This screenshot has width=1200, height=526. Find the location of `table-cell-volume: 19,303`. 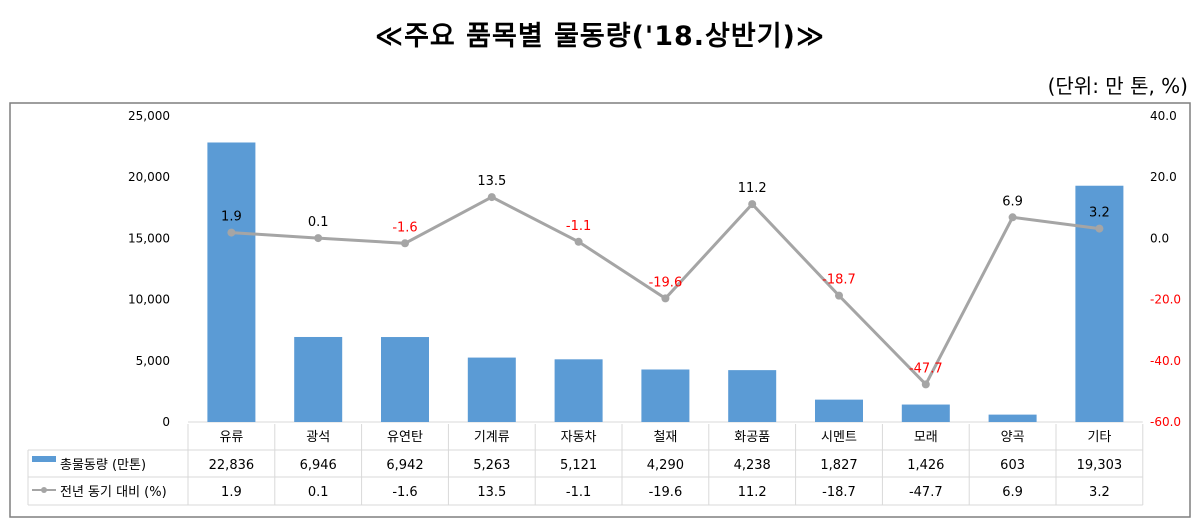

table-cell-volume: 19,303 is located at coordinates (1100, 465).